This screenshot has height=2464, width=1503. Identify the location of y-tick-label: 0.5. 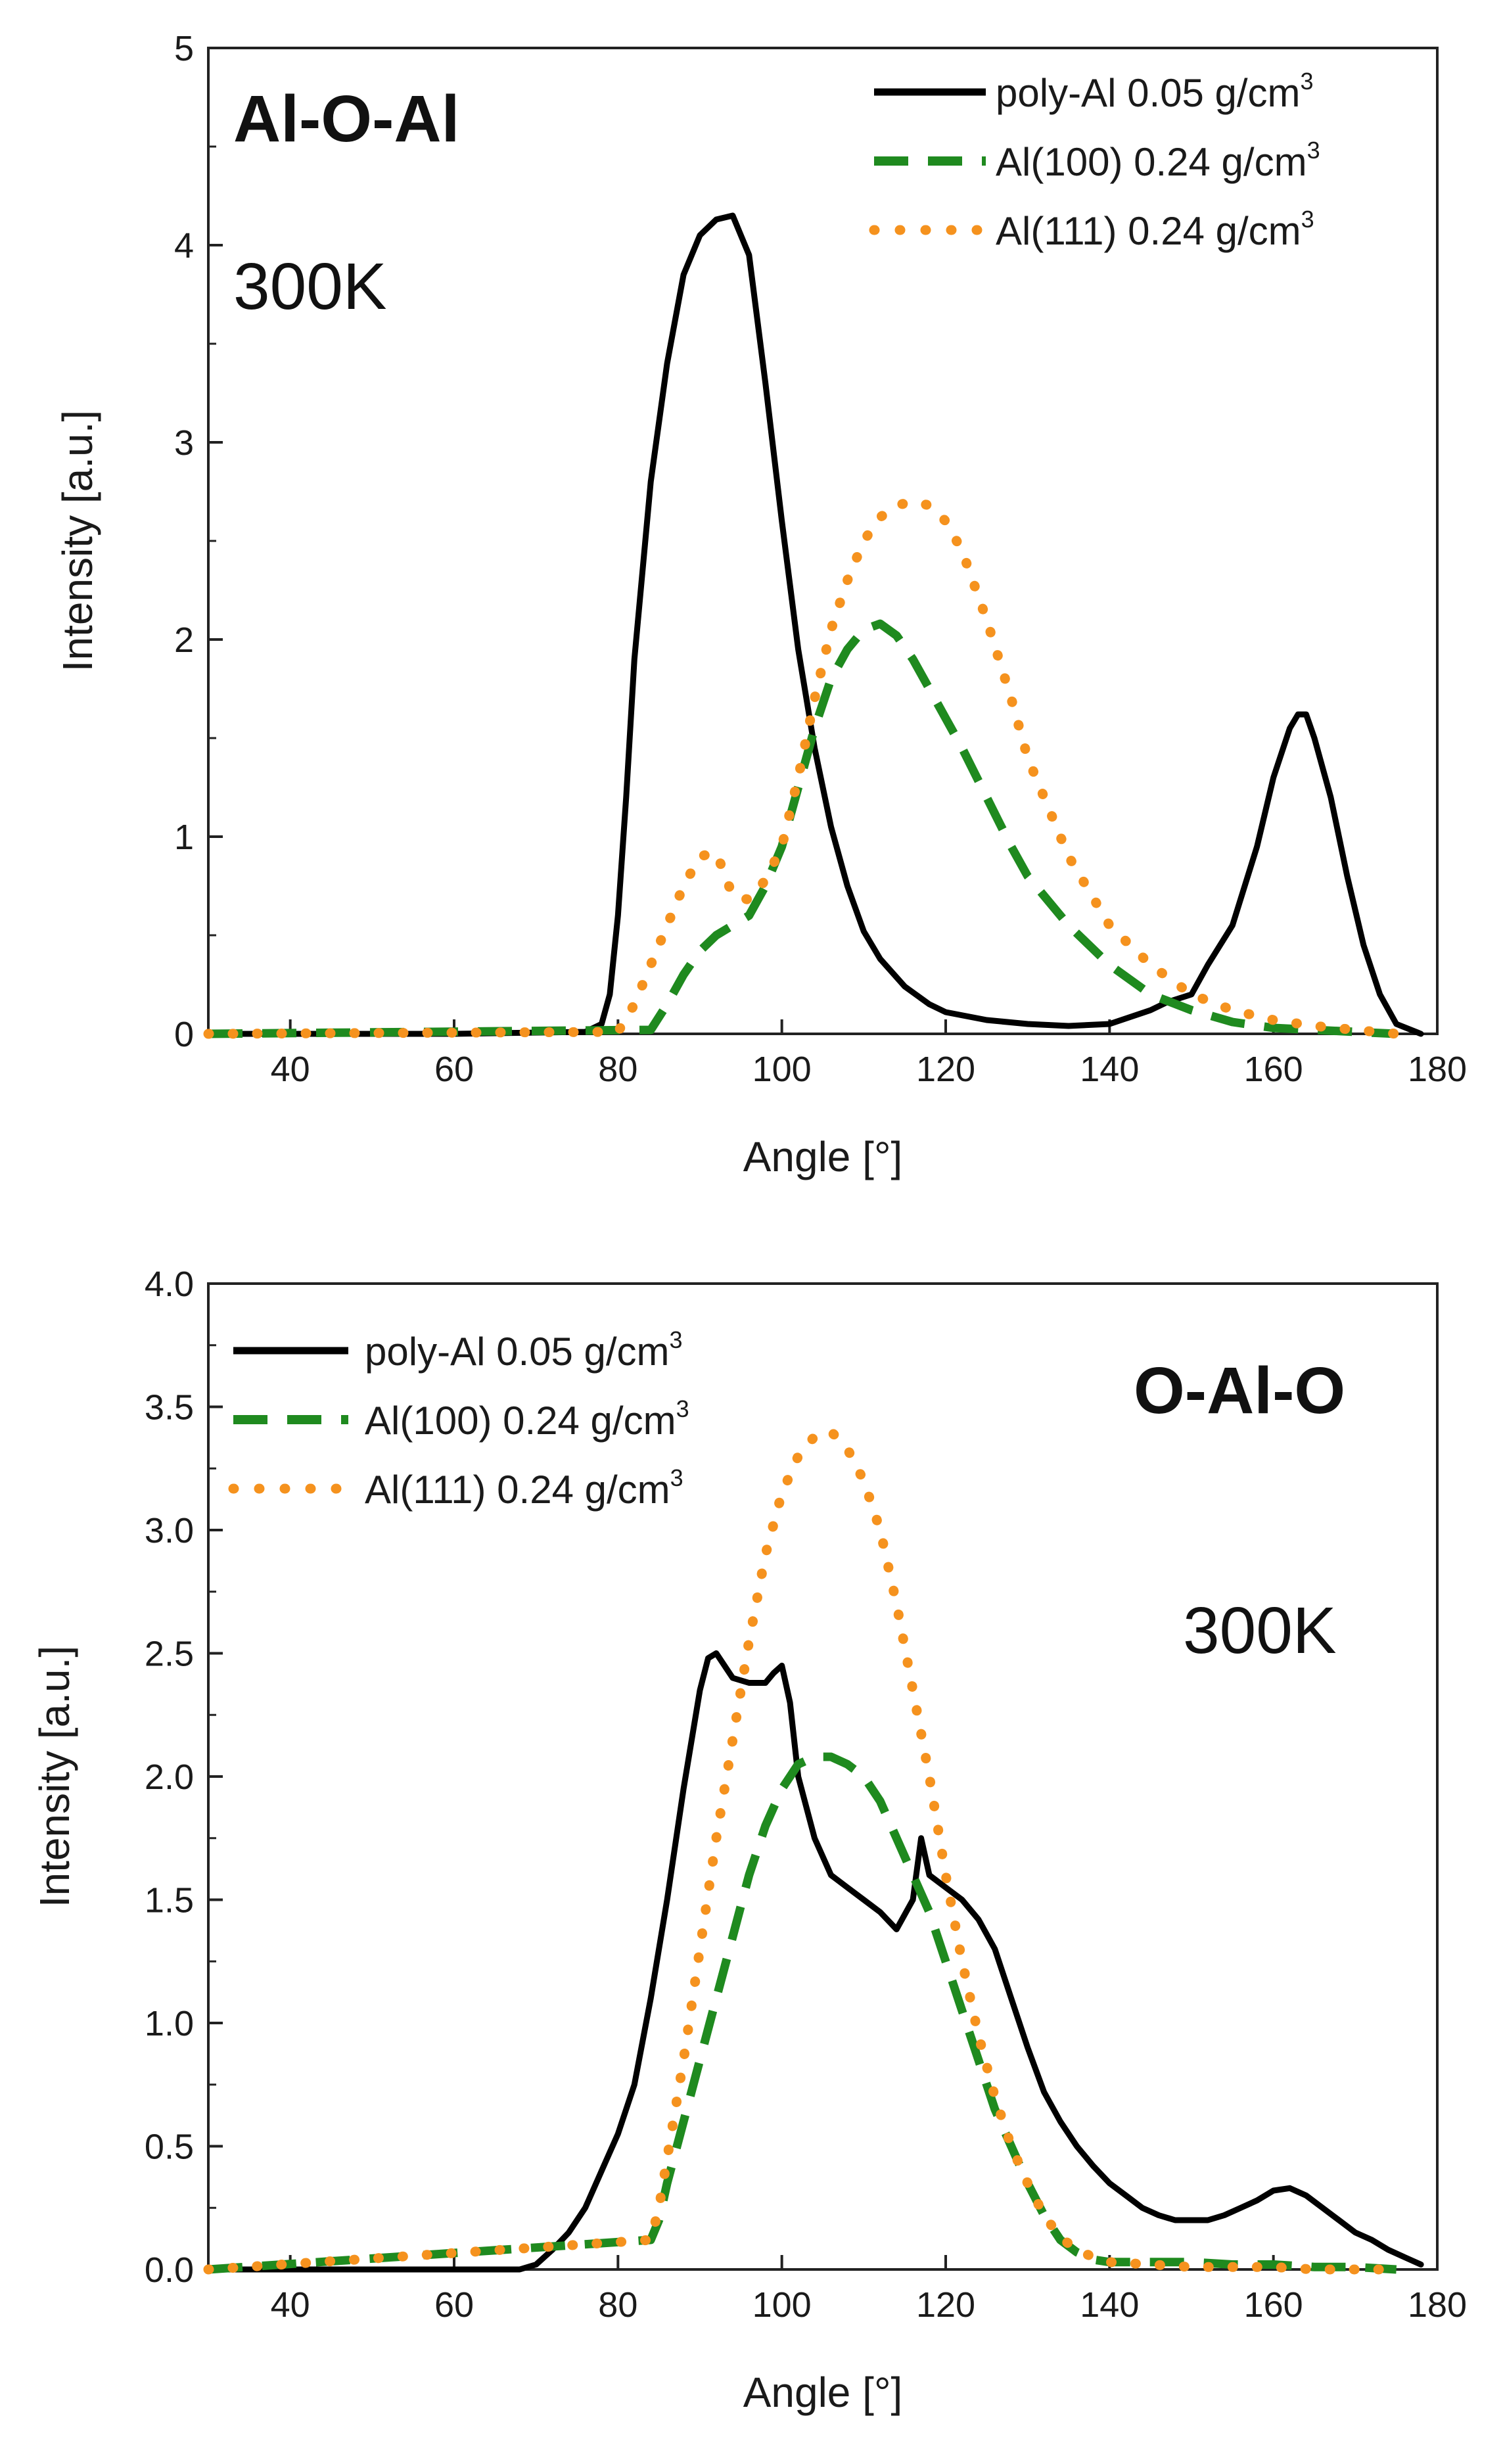
(170, 2147).